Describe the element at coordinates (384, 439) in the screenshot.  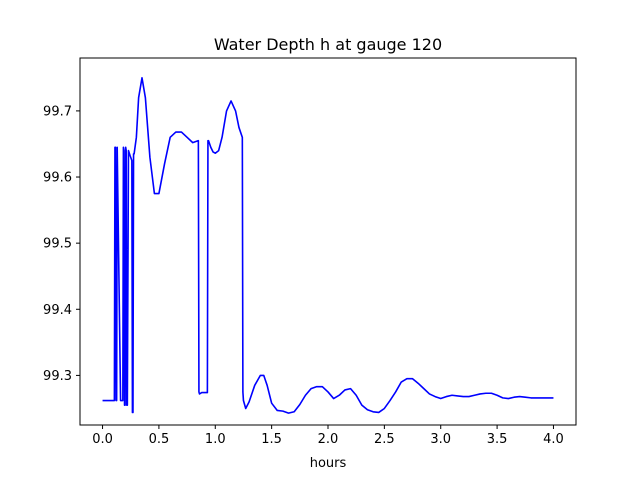
I see `x-tick-label: 2.5` at that location.